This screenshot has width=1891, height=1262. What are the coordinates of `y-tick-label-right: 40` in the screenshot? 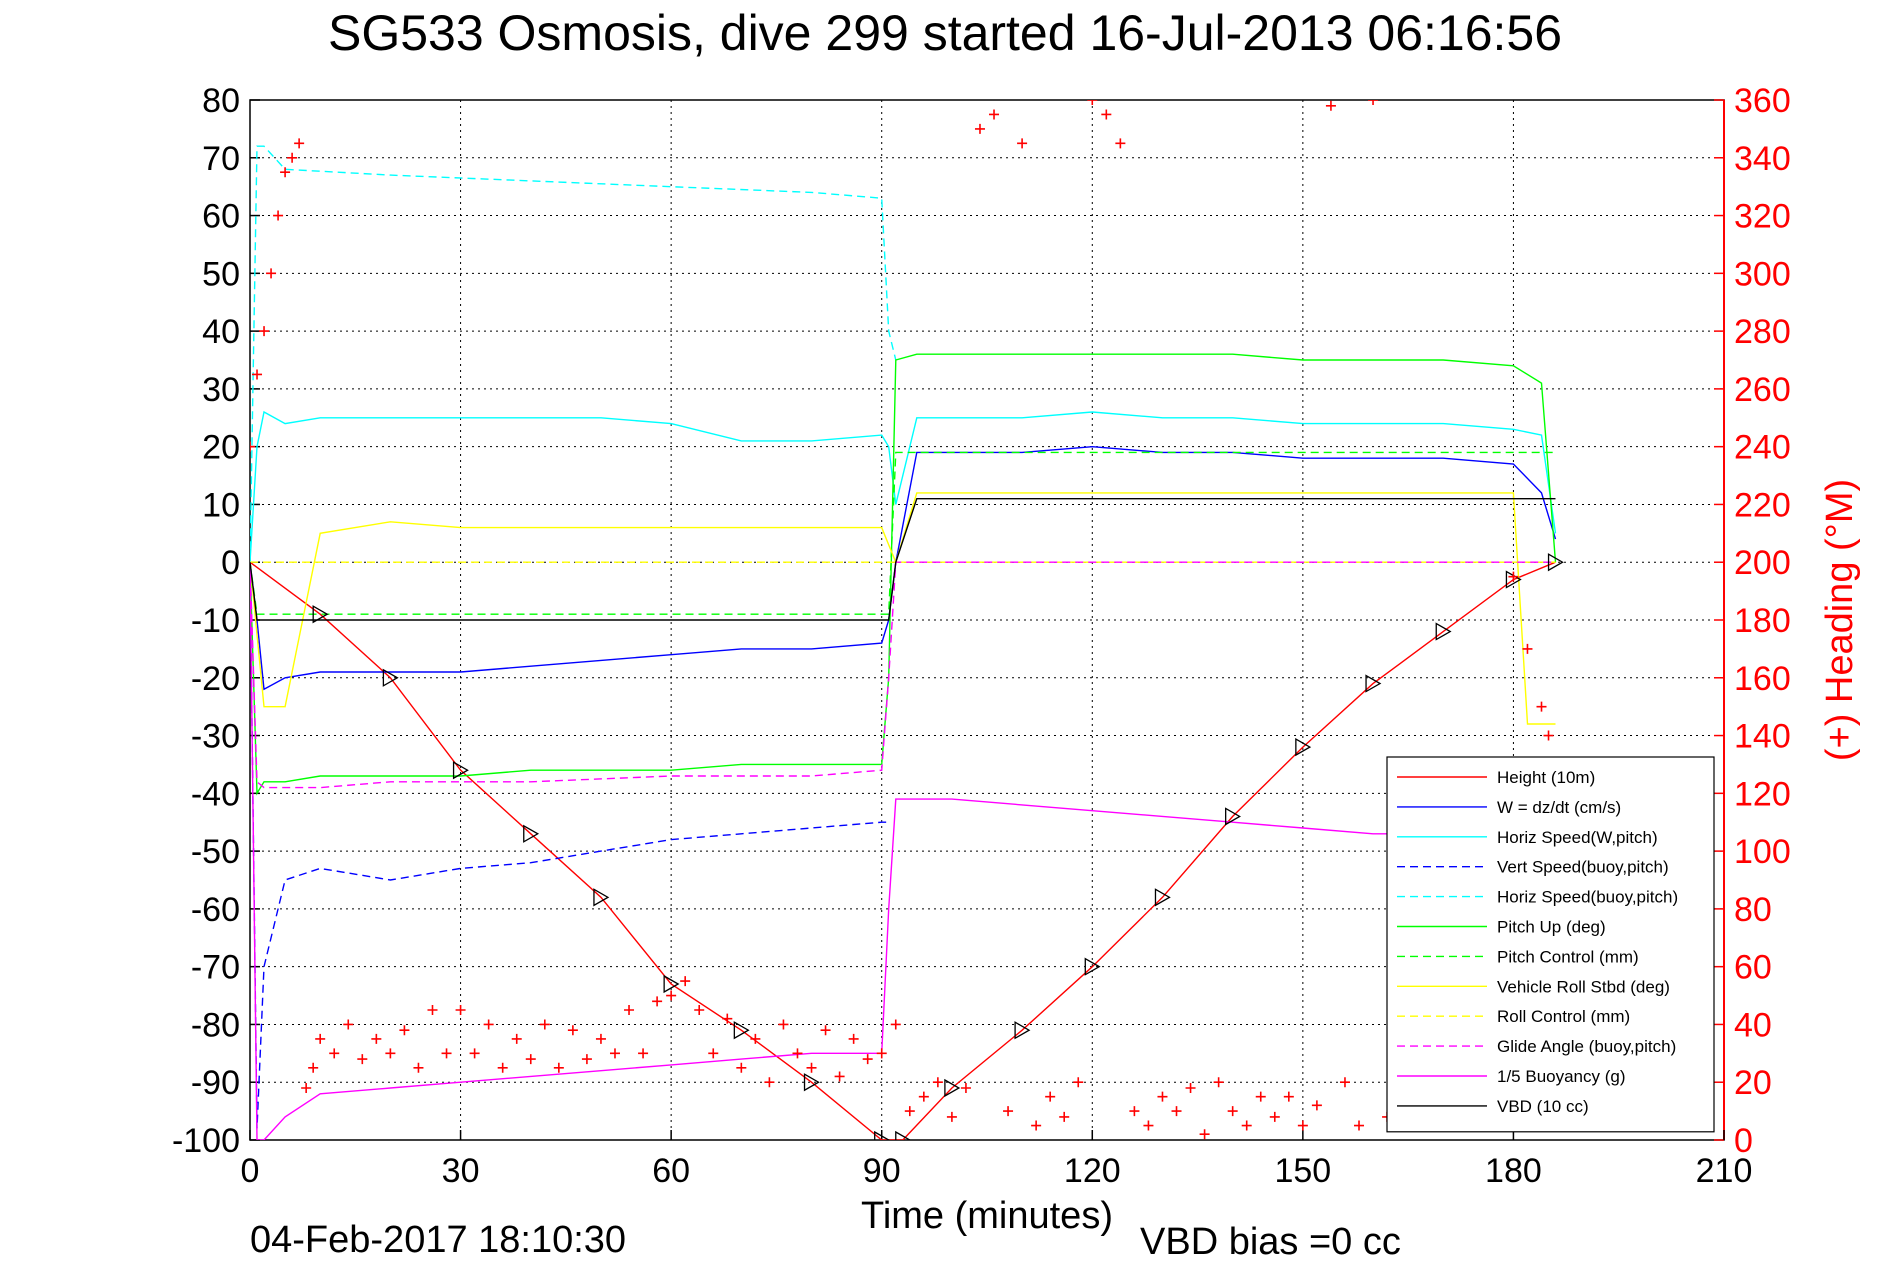 It's located at (1753, 1025).